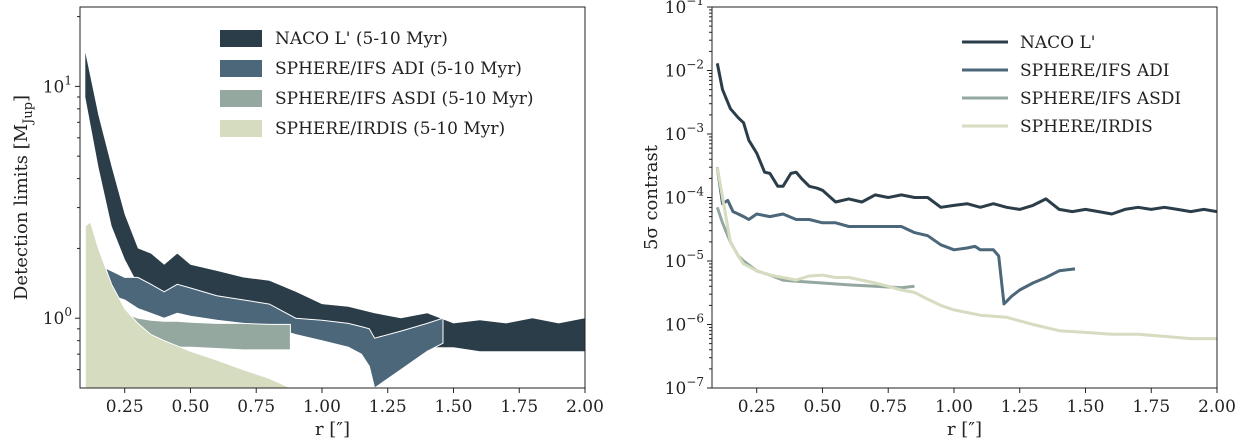 The image size is (1239, 439). I want to click on y-axis-label: Detection limits [MJup], so click(23, 197).